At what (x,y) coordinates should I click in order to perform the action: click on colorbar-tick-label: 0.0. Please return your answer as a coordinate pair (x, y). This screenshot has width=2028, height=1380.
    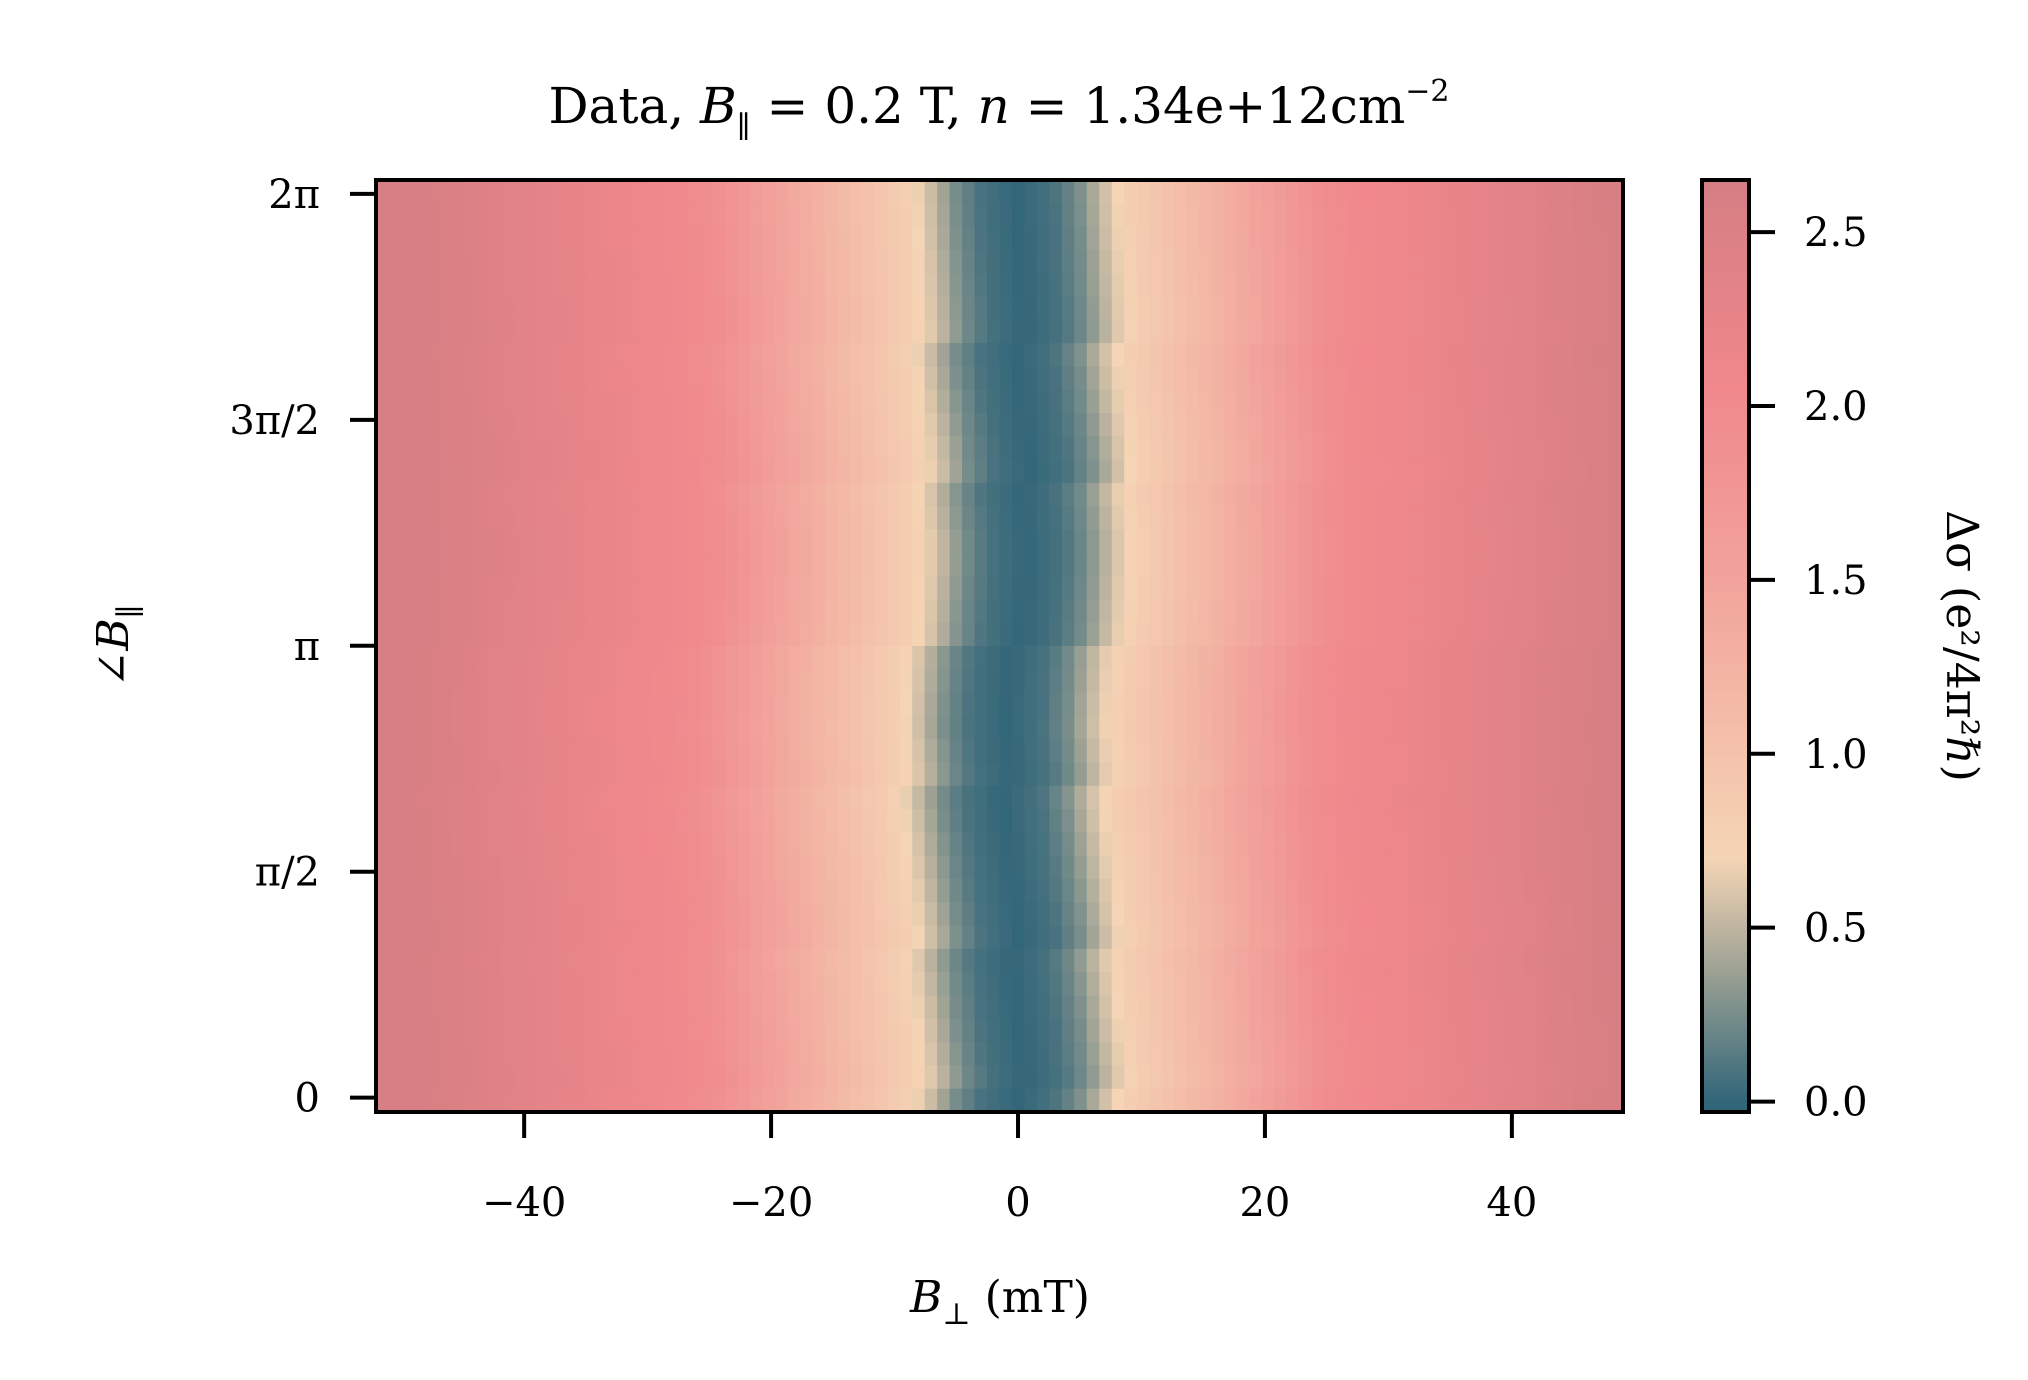
    Looking at the image, I should click on (1836, 1103).